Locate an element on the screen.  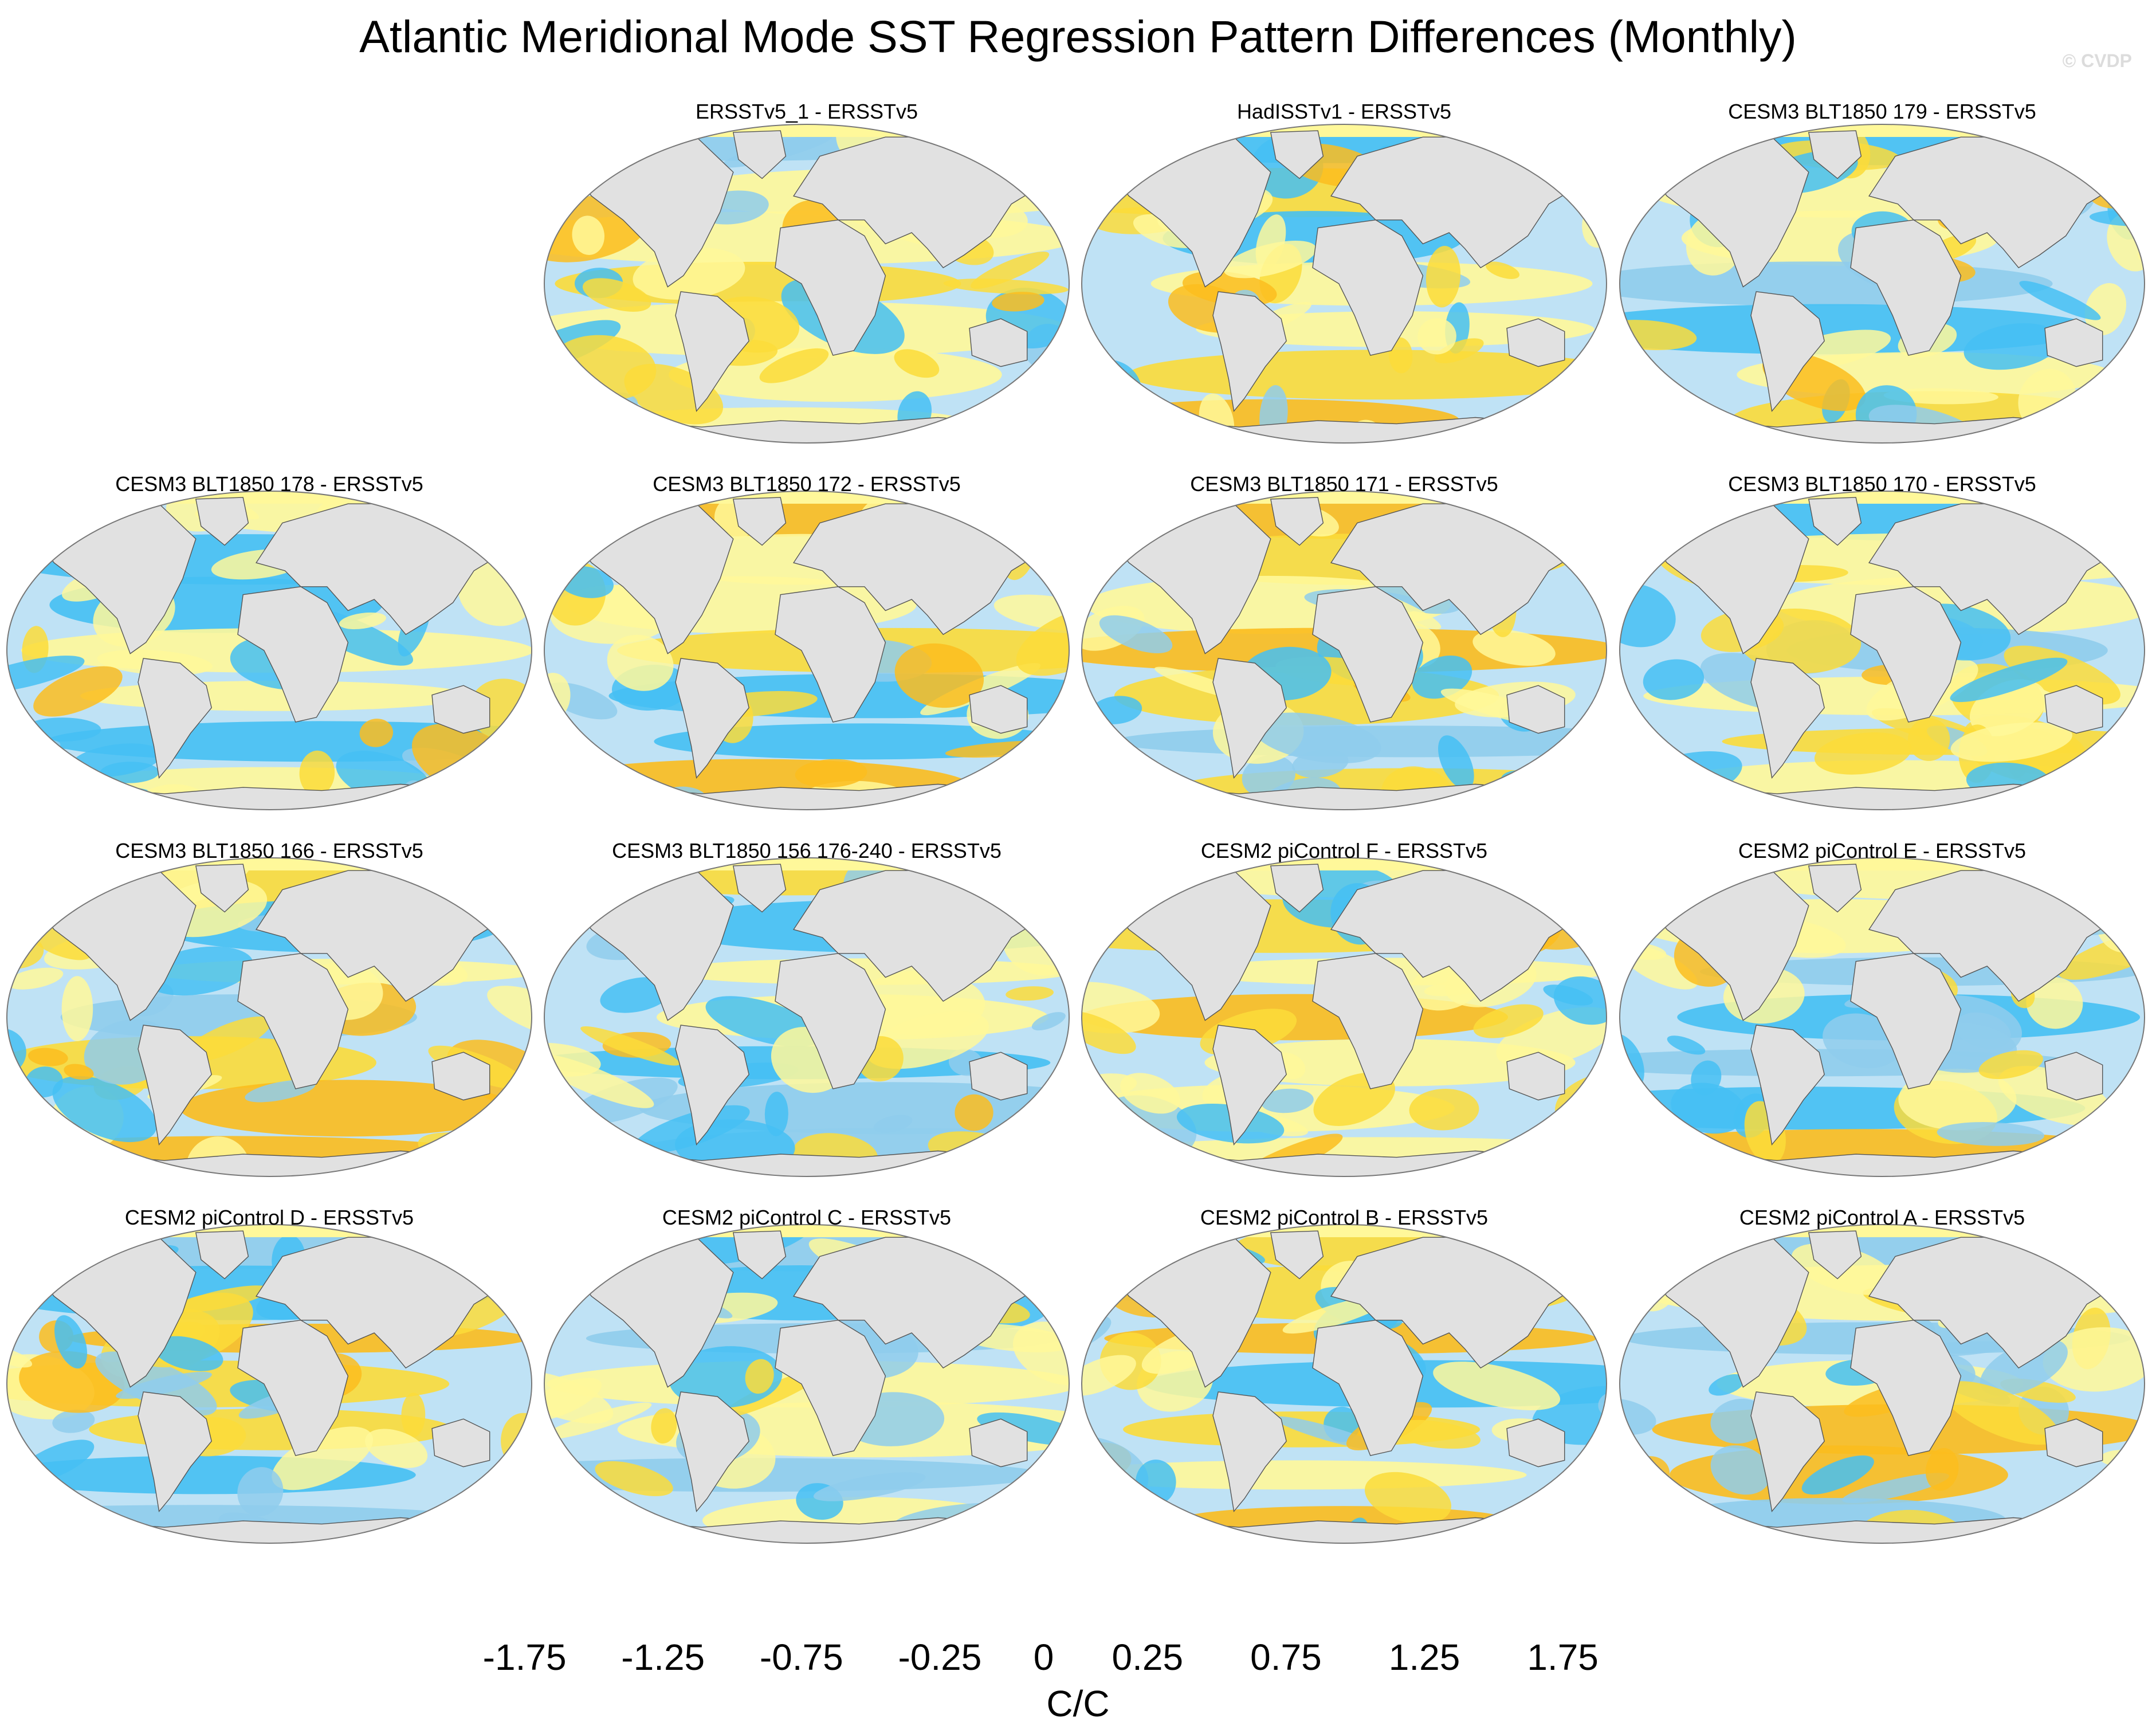
colorbar-tick-label: 0.75 is located at coordinates (1286, 1657).